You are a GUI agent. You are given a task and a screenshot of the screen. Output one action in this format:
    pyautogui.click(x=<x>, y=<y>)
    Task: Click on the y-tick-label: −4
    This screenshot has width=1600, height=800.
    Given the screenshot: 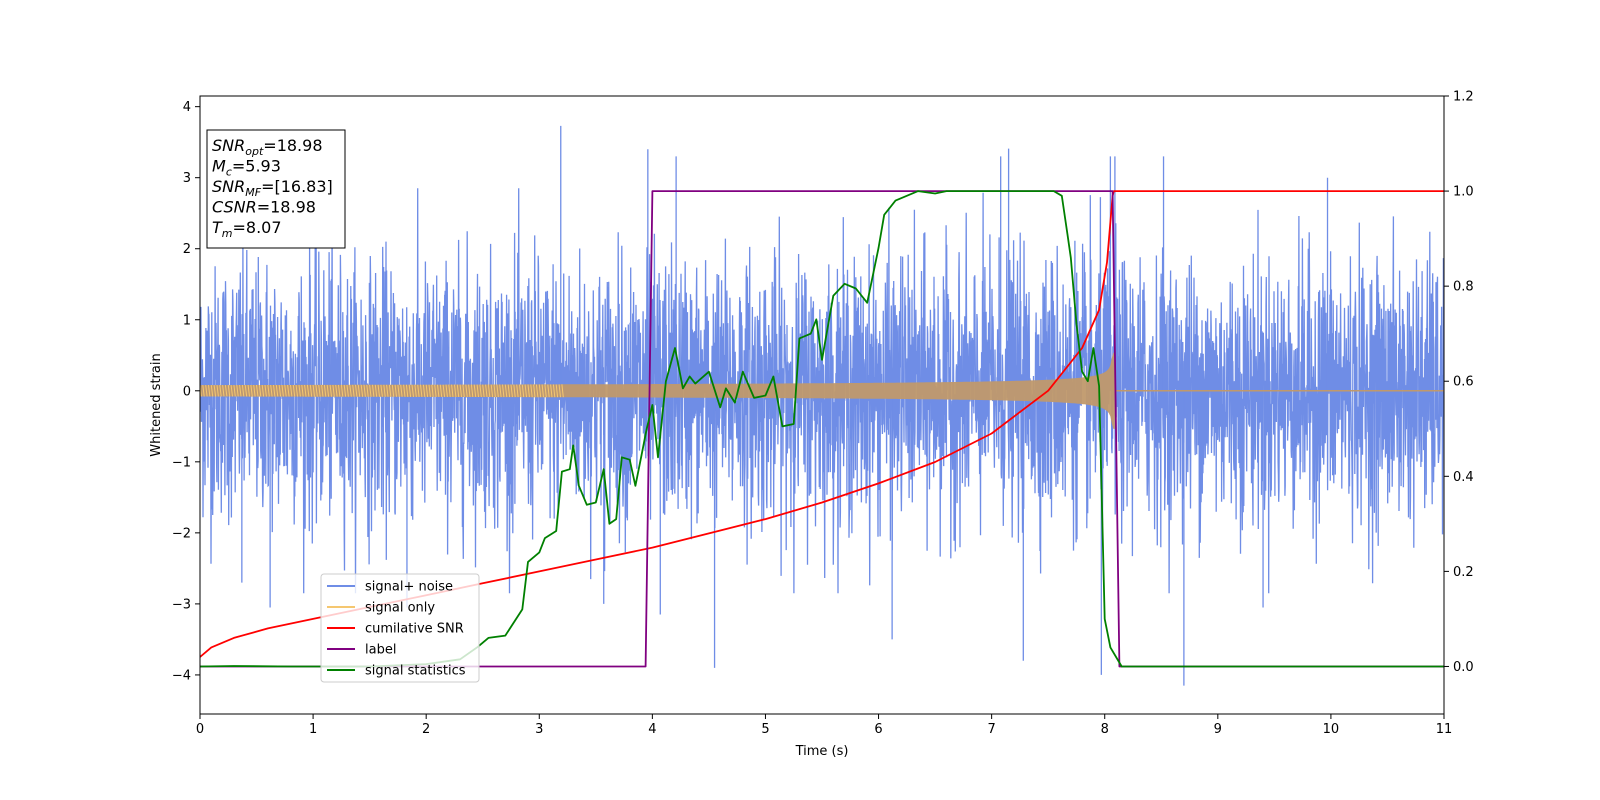 What is the action you would take?
    pyautogui.click(x=181, y=675)
    